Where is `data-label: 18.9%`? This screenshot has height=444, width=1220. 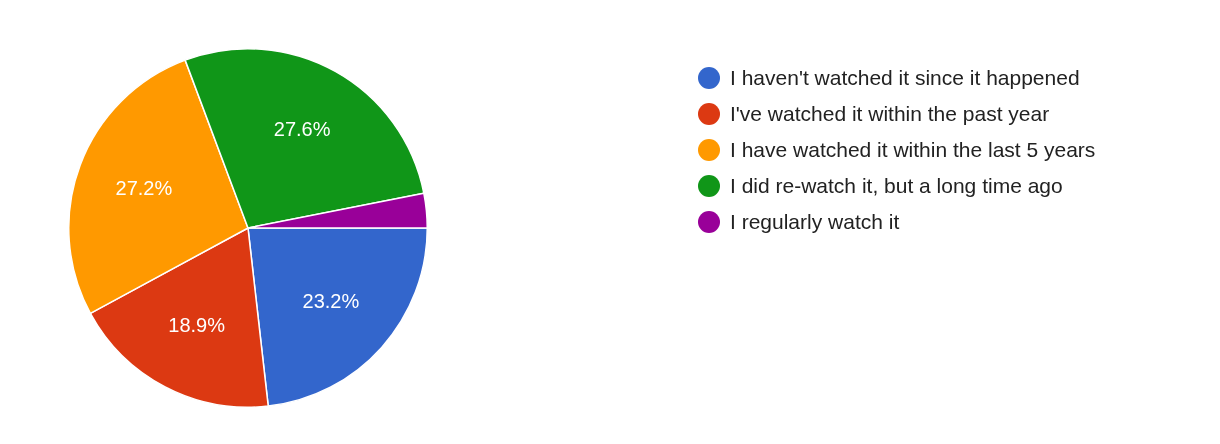 data-label: 18.9% is located at coordinates (197, 325).